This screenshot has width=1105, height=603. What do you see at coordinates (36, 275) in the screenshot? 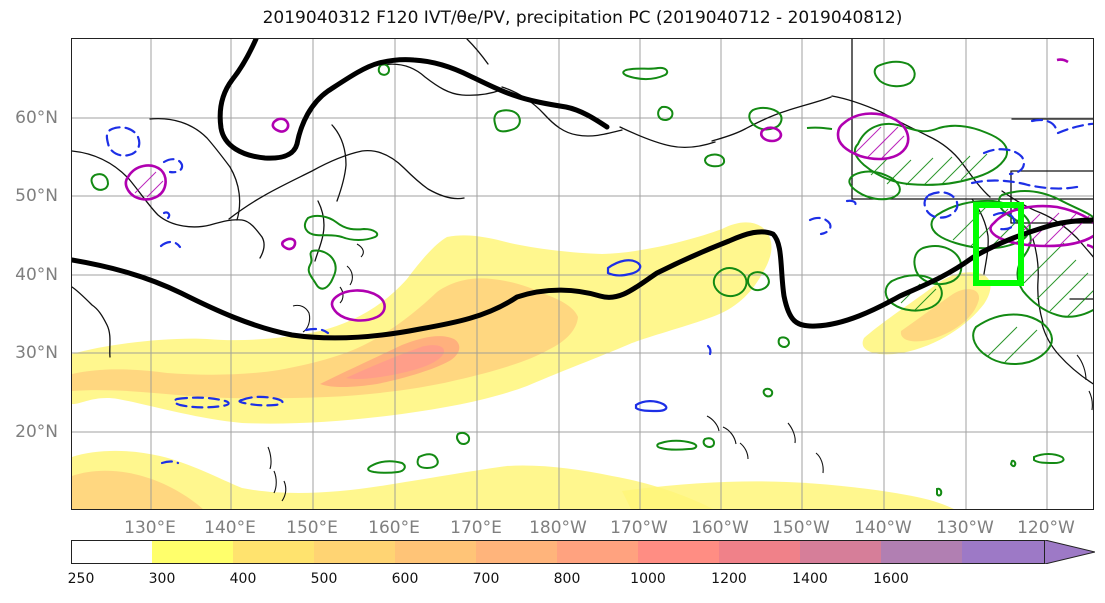
I see `lat-label-40n: 40°N` at bounding box center [36, 275].